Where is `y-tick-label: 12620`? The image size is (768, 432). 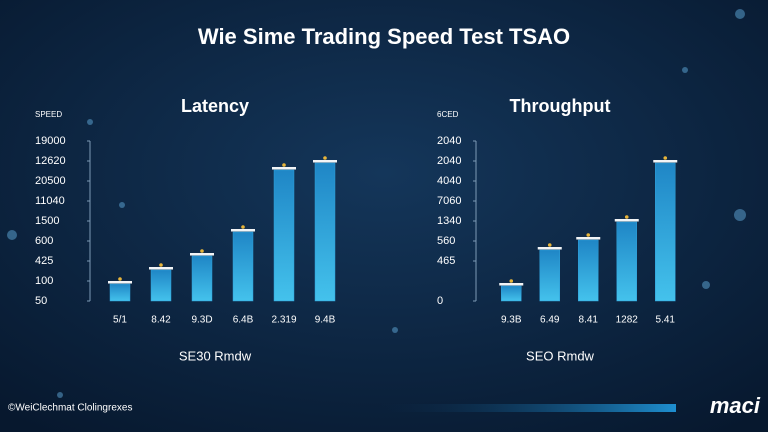
y-tick-label: 12620 is located at coordinates (50, 161).